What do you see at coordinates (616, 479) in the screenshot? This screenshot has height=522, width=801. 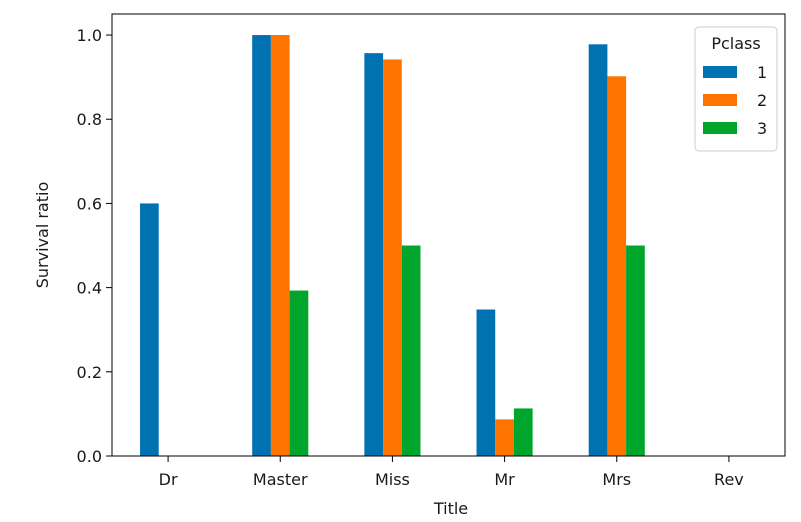 I see `x-tick-label-mrs: Mrs` at bounding box center [616, 479].